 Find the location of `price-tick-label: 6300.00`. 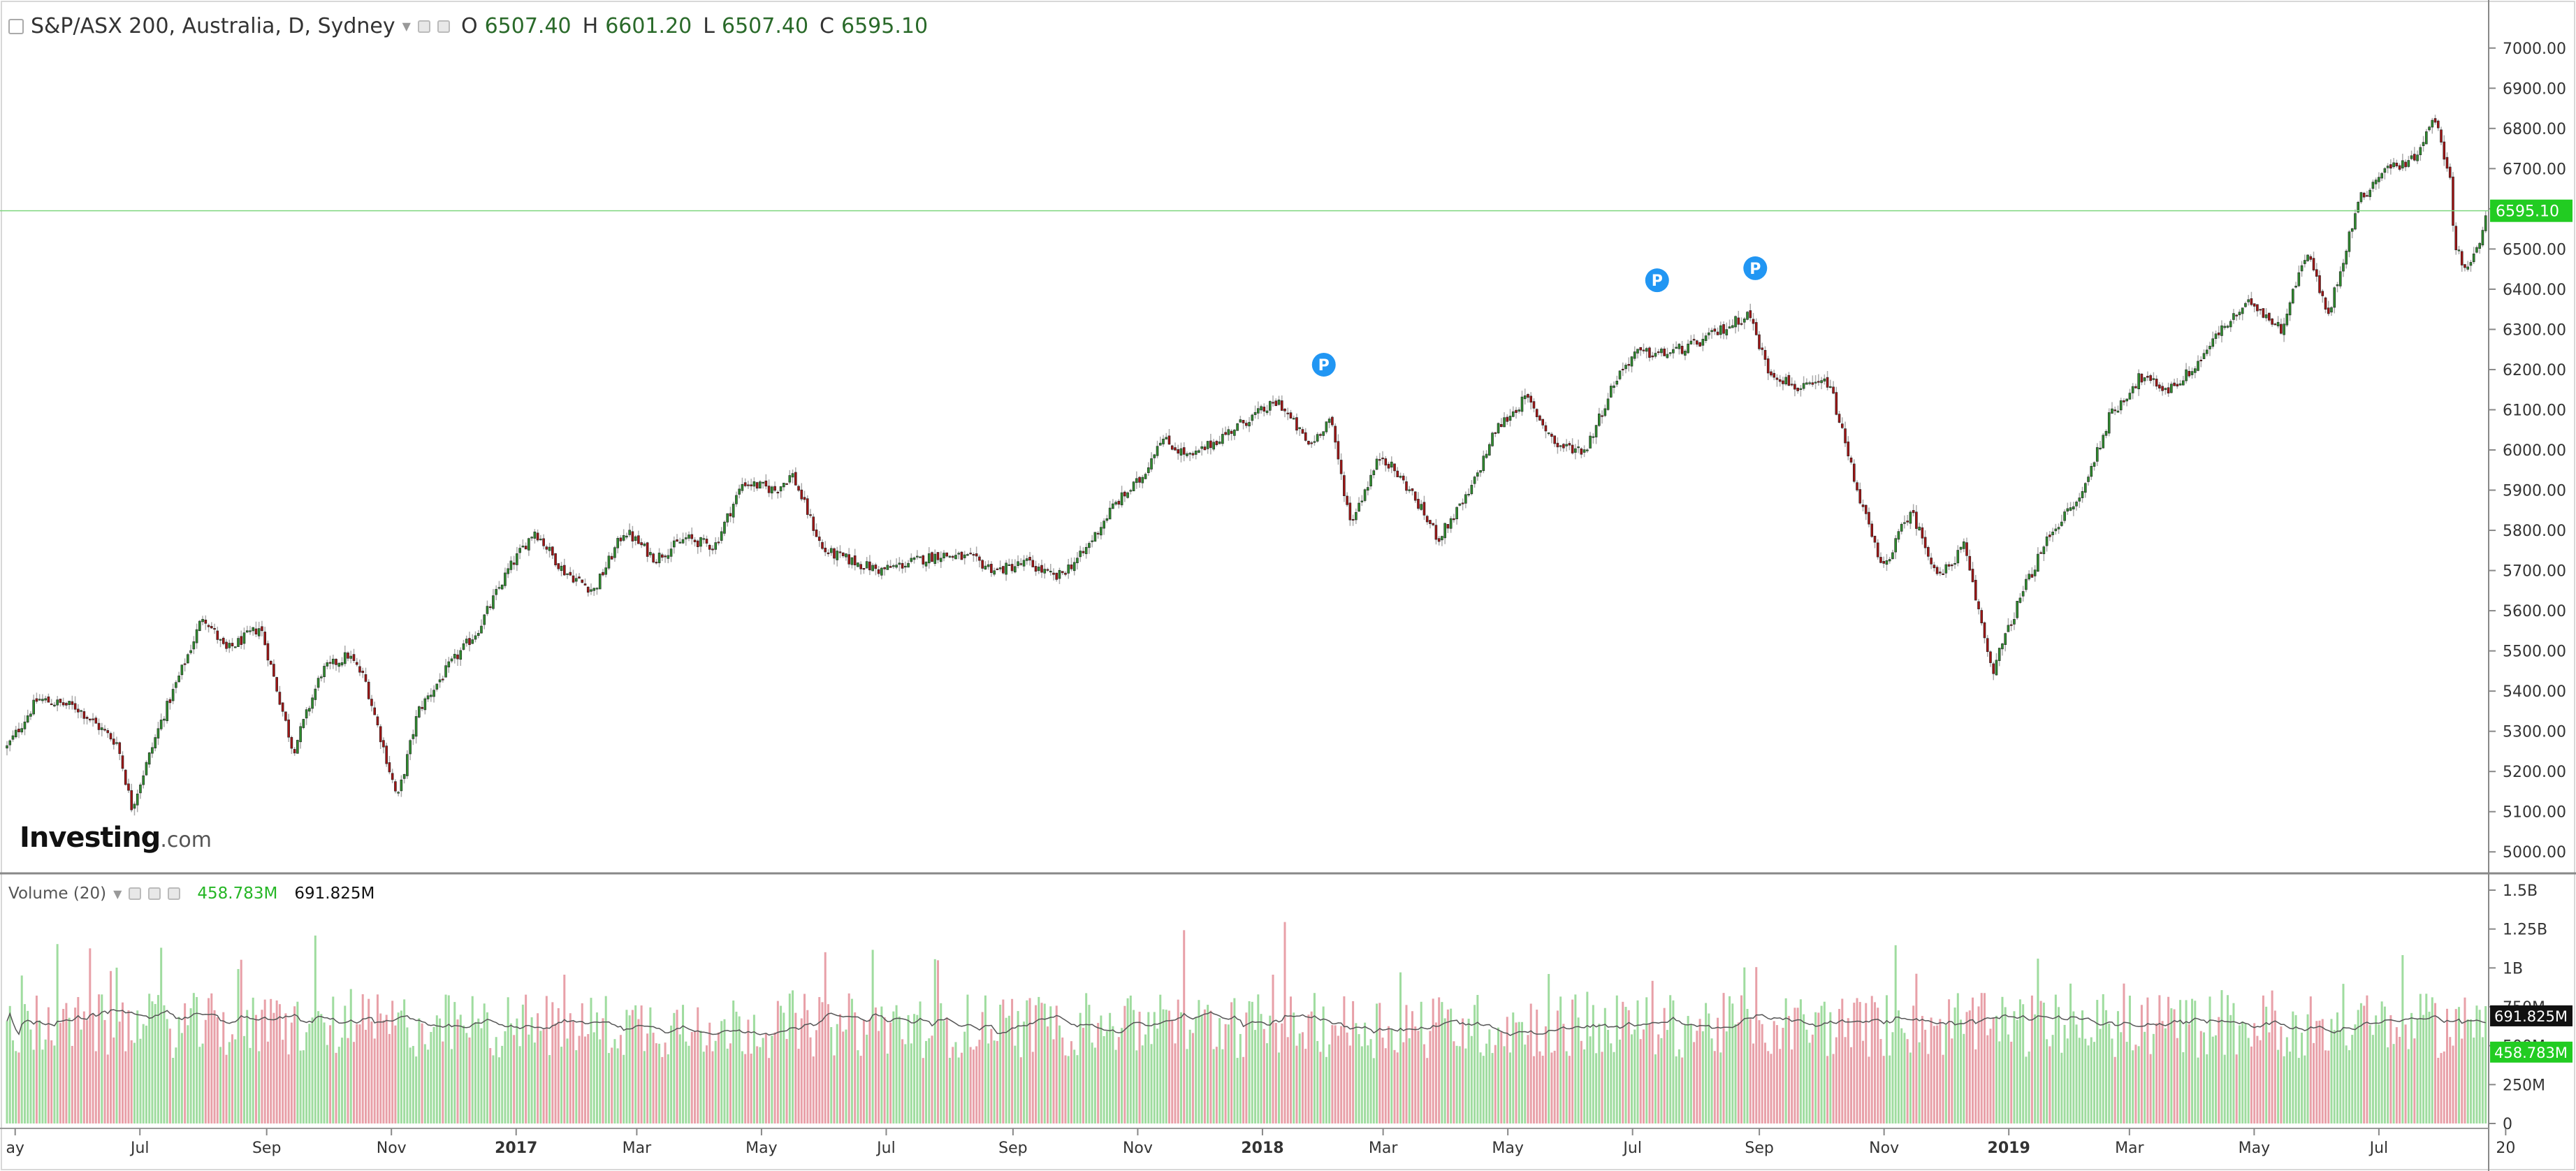

price-tick-label: 6300.00 is located at coordinates (2534, 330).